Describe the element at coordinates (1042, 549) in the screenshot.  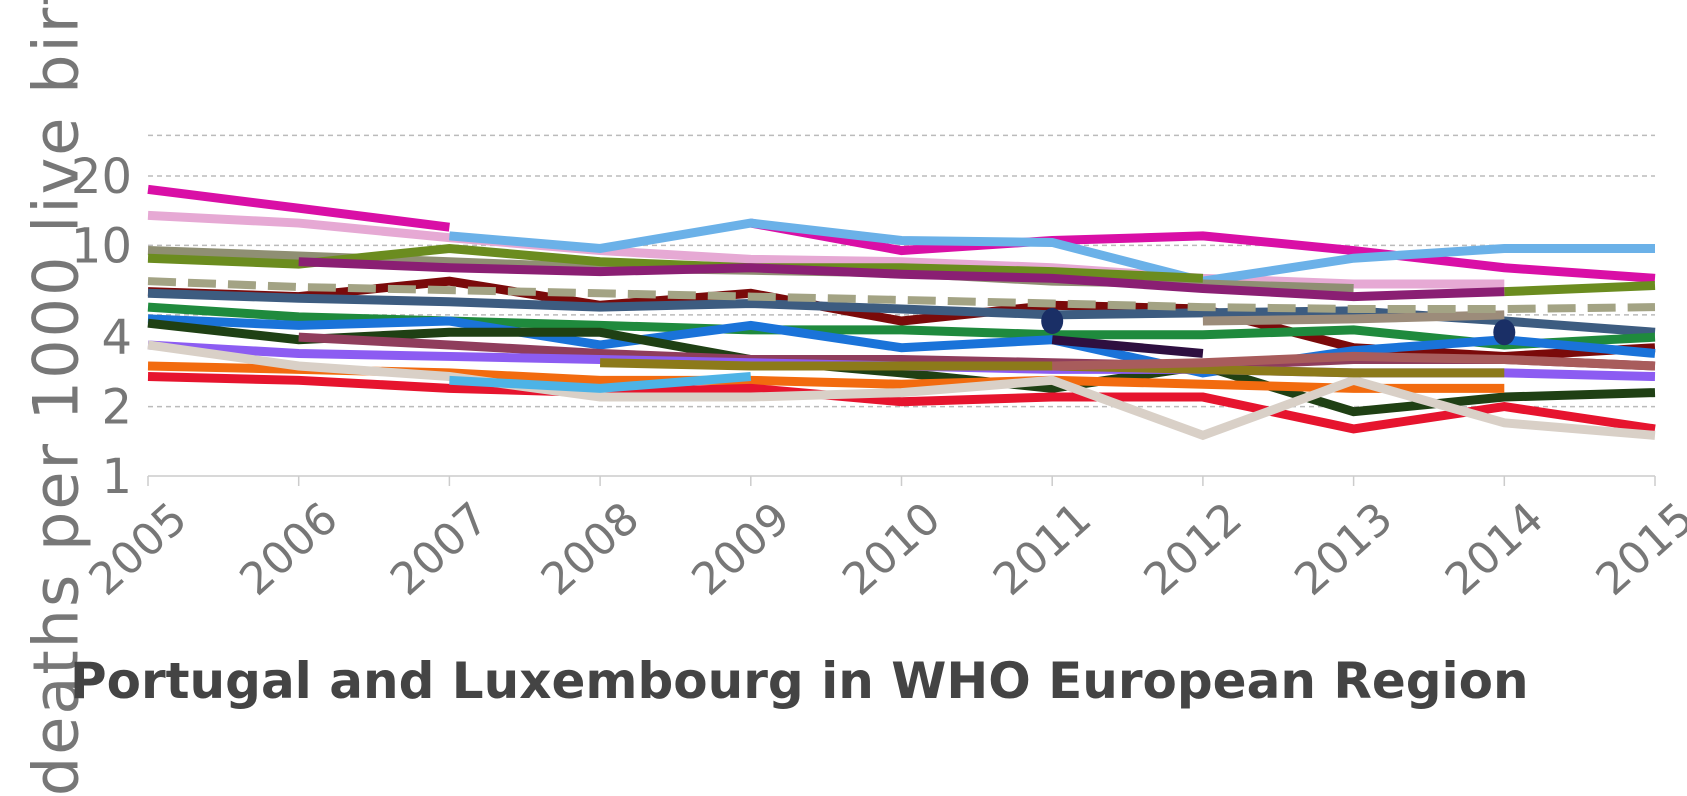
I see `x-tick-label: 2011` at that location.